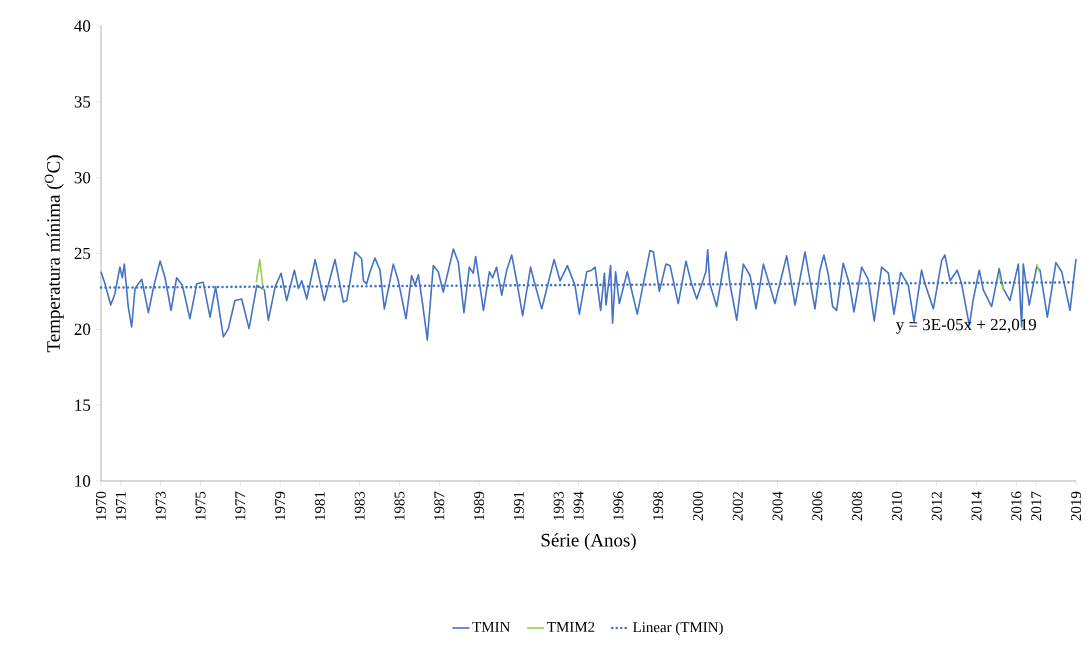  What do you see at coordinates (160, 505) in the screenshot?
I see `x-tick-label: 1973` at bounding box center [160, 505].